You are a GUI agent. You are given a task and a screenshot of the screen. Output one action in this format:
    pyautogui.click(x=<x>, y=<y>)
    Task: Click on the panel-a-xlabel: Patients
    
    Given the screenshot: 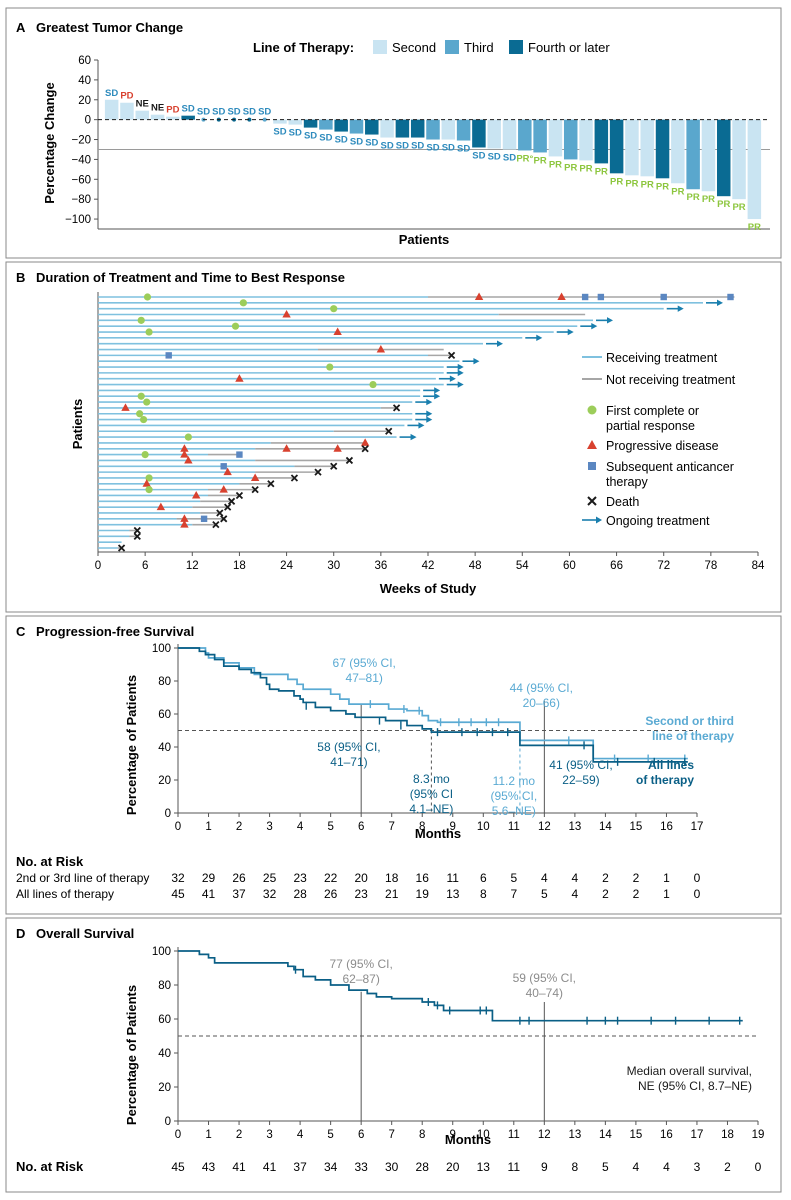 What is the action you would take?
    pyautogui.click(x=424, y=239)
    